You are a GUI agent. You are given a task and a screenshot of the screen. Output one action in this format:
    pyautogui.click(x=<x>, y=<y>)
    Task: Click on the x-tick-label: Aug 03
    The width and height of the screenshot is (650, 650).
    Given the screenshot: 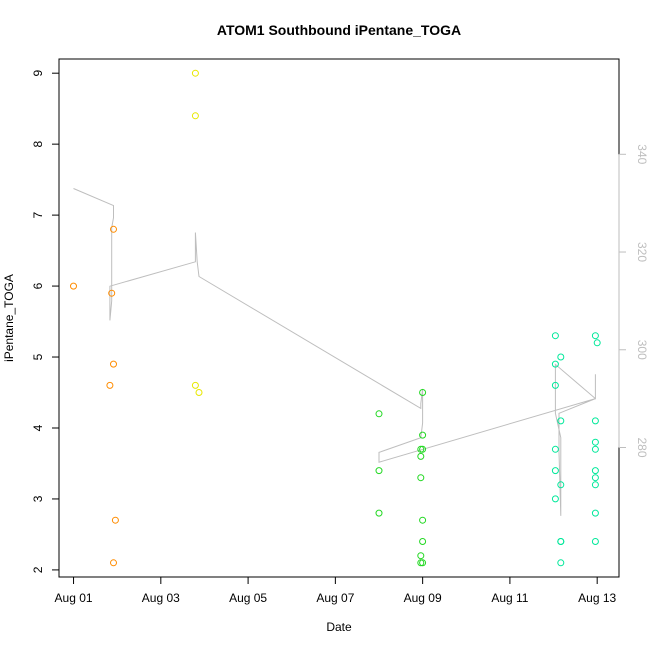 What is the action you would take?
    pyautogui.click(x=161, y=598)
    